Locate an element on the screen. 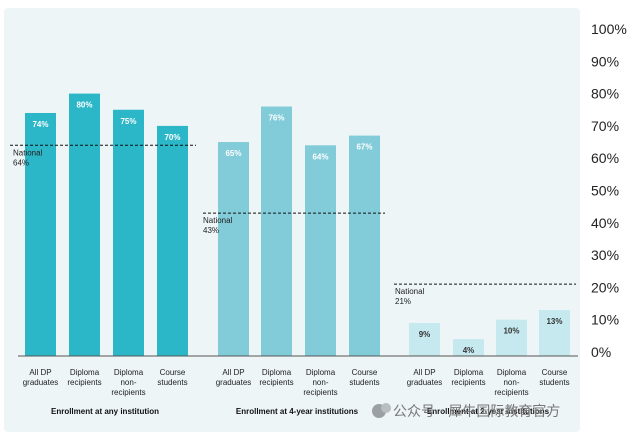  bar-value-label: 13% is located at coordinates (554, 321).